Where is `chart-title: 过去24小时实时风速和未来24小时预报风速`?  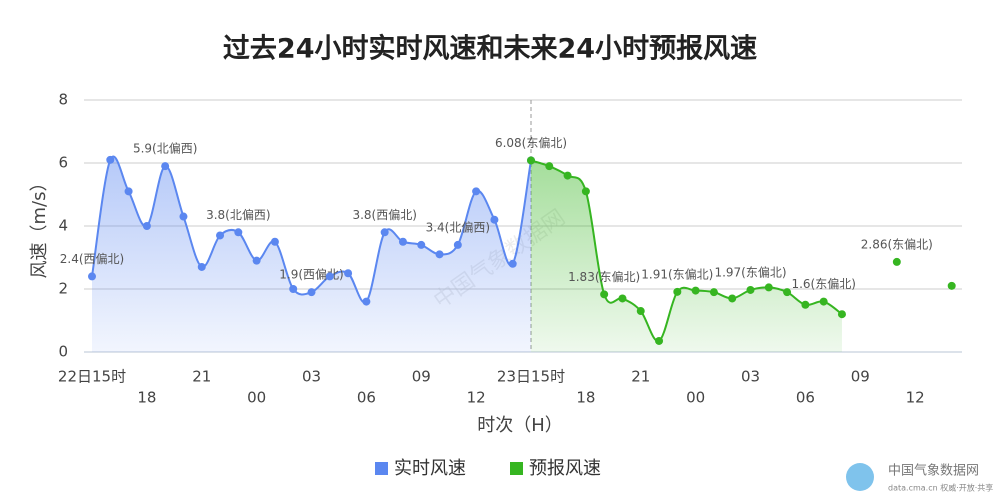 chart-title: 过去24小时实时风速和未来24小时预报风速 is located at coordinates (490, 49).